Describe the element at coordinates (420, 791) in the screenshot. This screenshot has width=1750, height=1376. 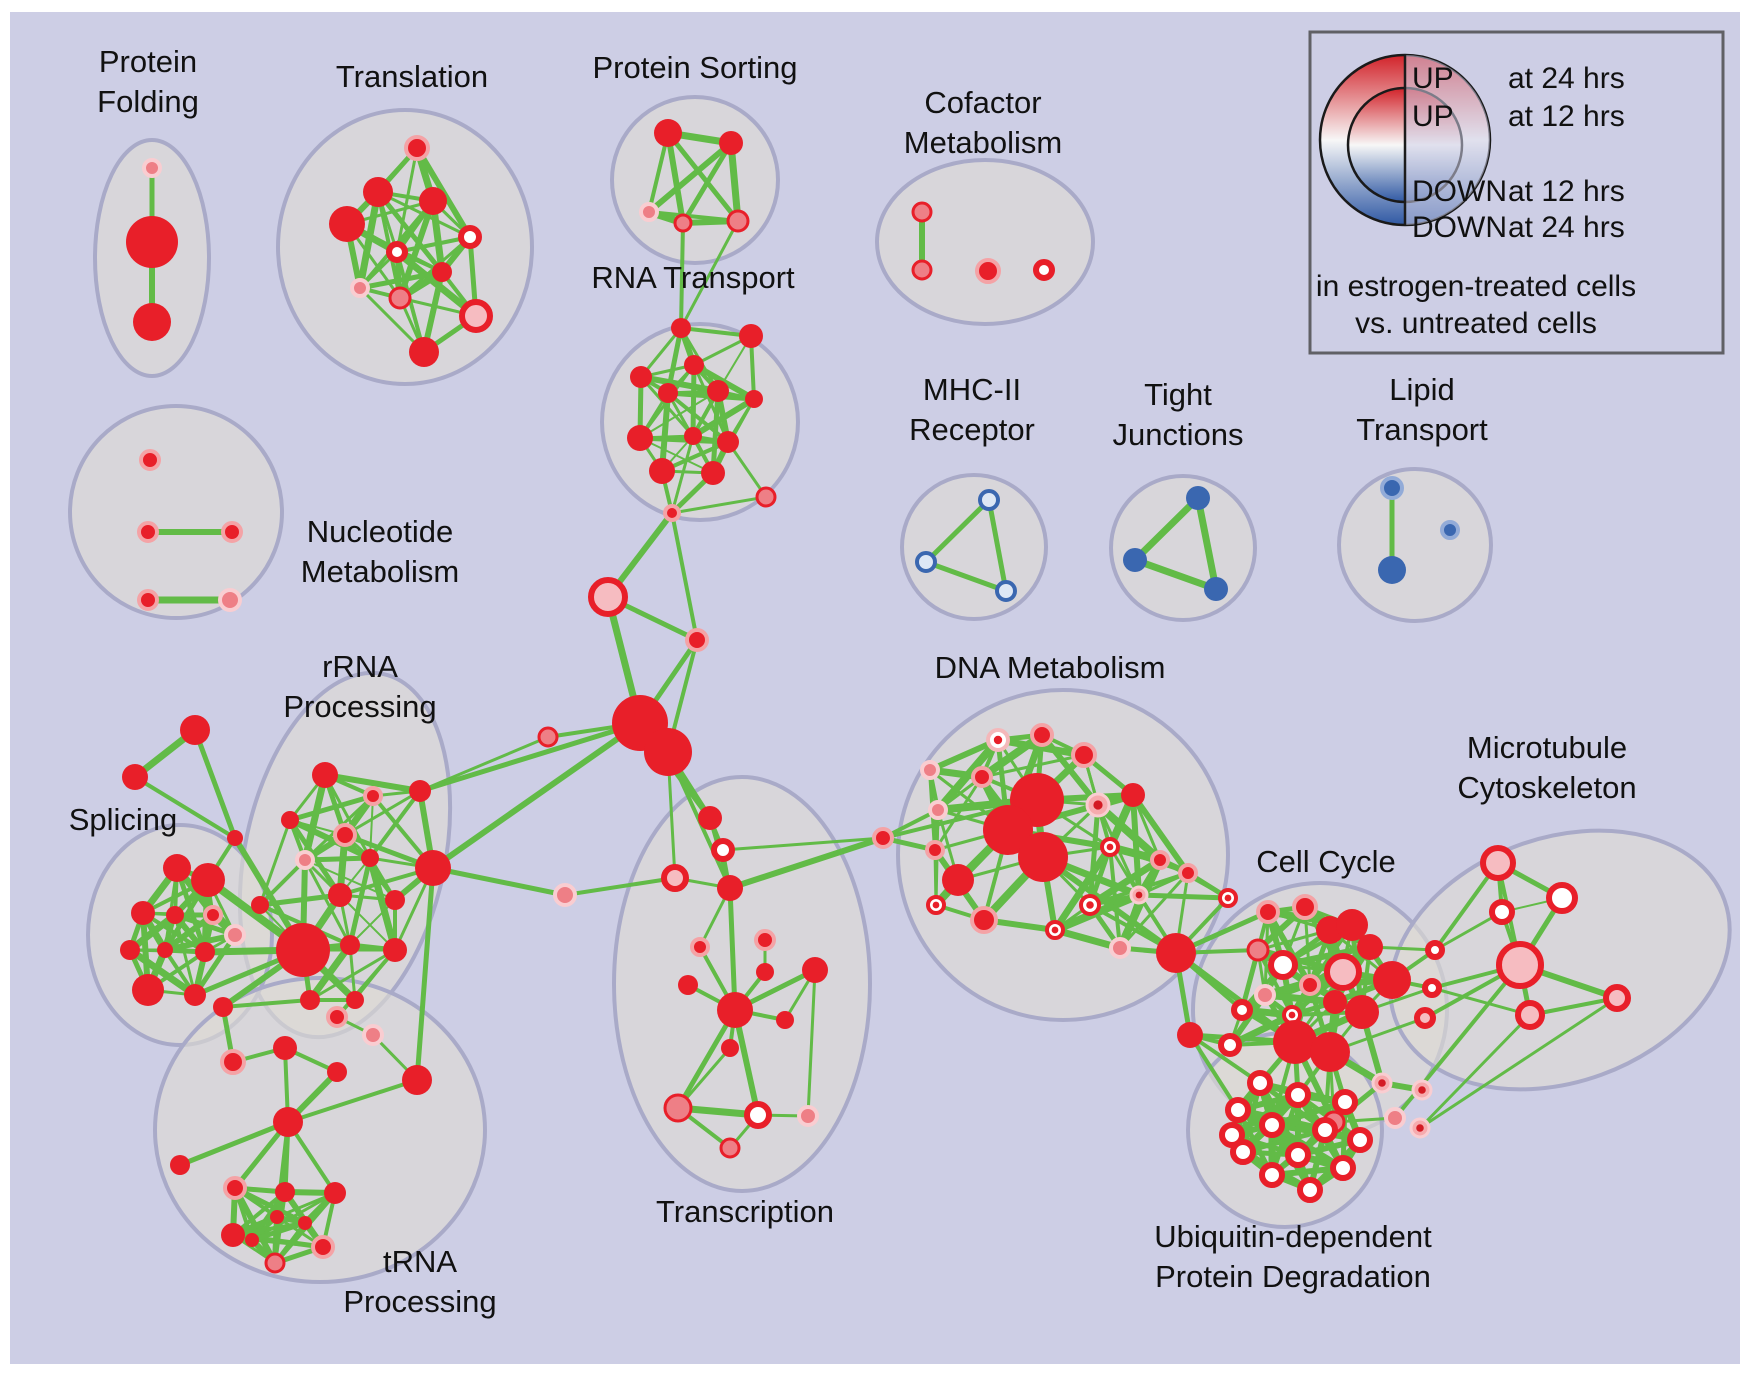
I see `node-r3` at that location.